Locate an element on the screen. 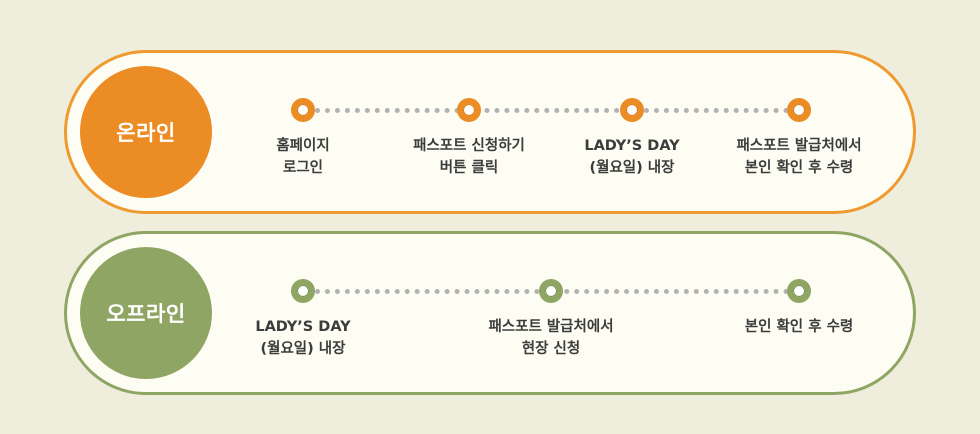  offline-step-3-marker is located at coordinates (799, 291).